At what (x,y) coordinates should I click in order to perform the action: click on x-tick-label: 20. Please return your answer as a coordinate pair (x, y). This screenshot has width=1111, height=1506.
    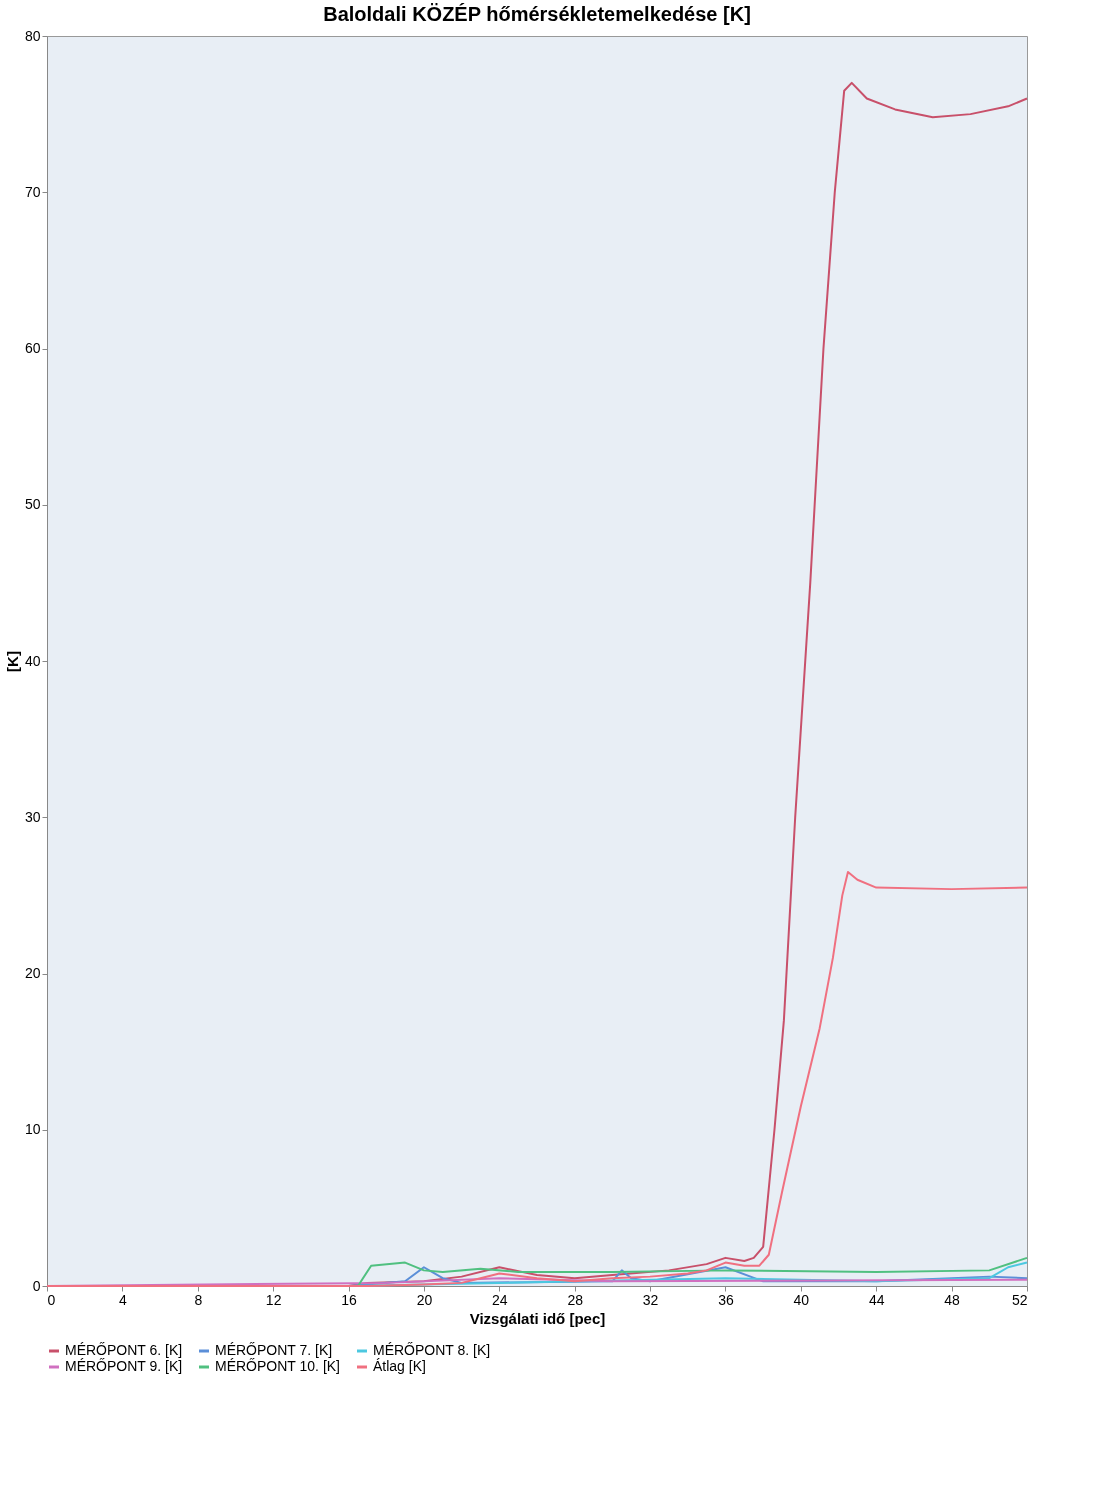
    Looking at the image, I should click on (424, 1299).